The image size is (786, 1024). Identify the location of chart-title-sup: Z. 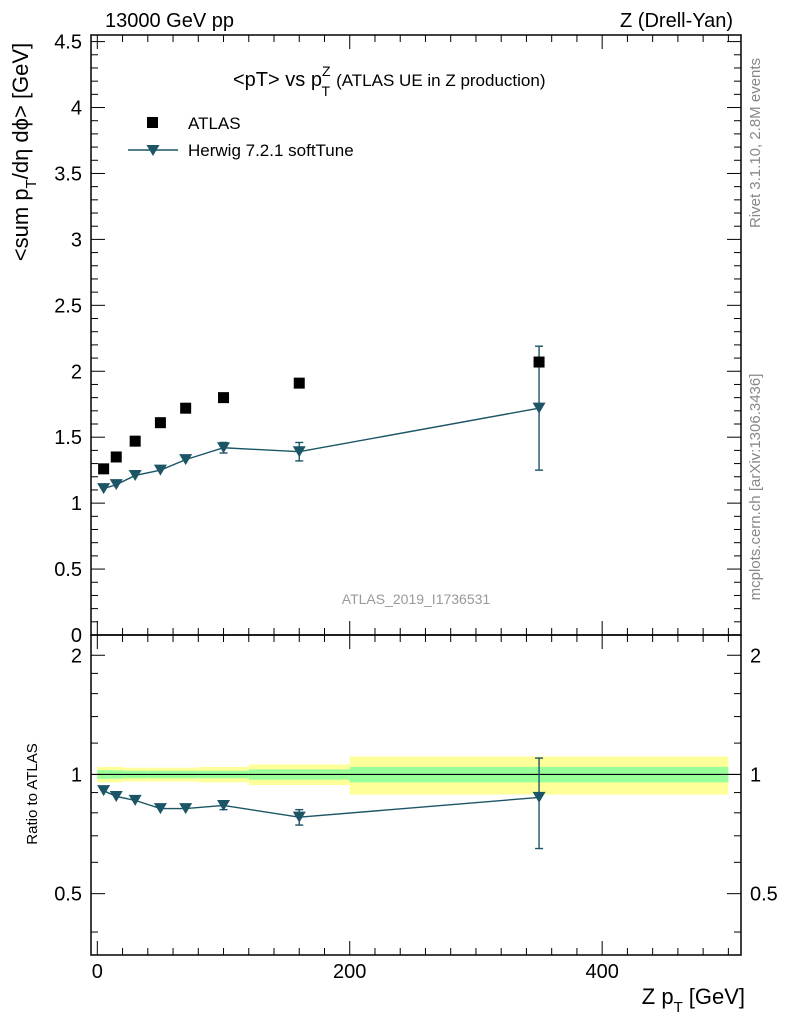
(326, 71).